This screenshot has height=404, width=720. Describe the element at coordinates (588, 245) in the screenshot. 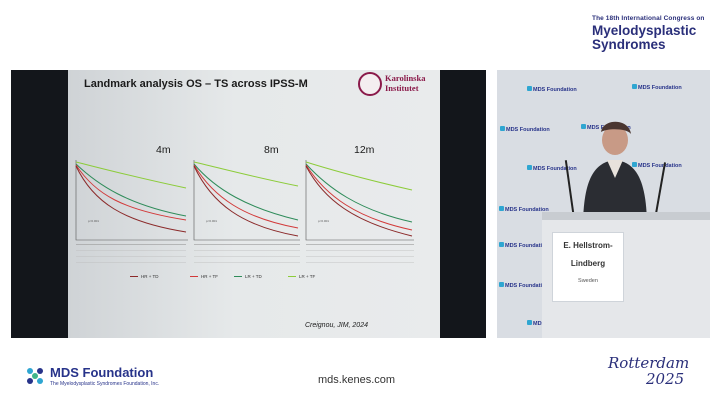

I see `speaker-name-1: E. Hellstrom-` at that location.